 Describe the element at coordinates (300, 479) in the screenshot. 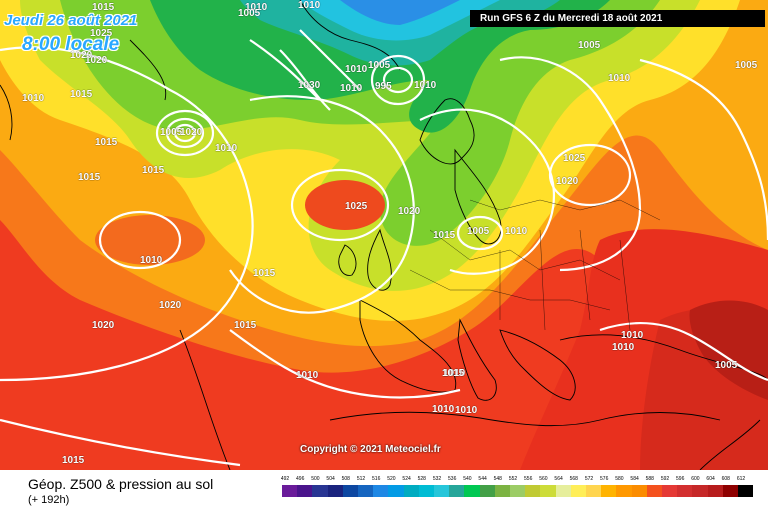

I see `scale-label: 496` at that location.